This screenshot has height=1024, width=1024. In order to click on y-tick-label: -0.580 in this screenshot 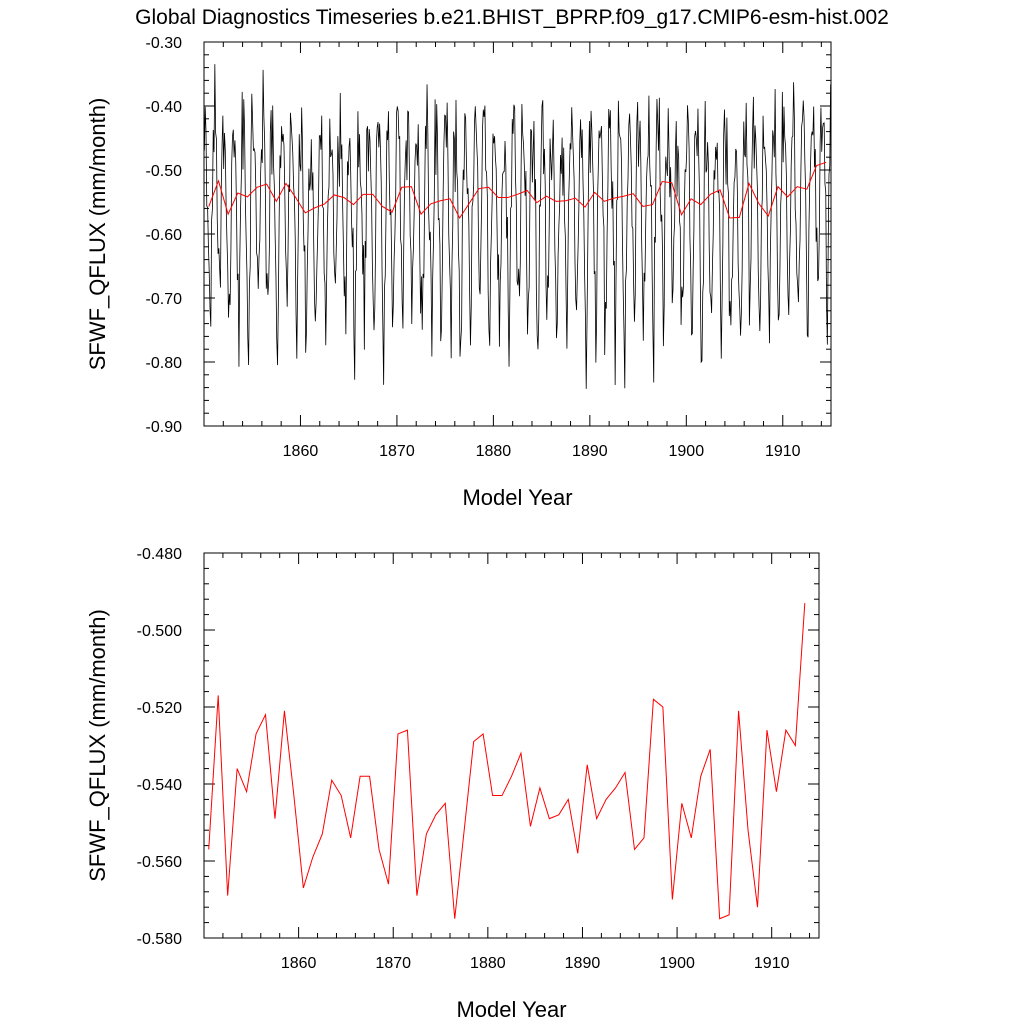, I will do `click(159, 939)`.